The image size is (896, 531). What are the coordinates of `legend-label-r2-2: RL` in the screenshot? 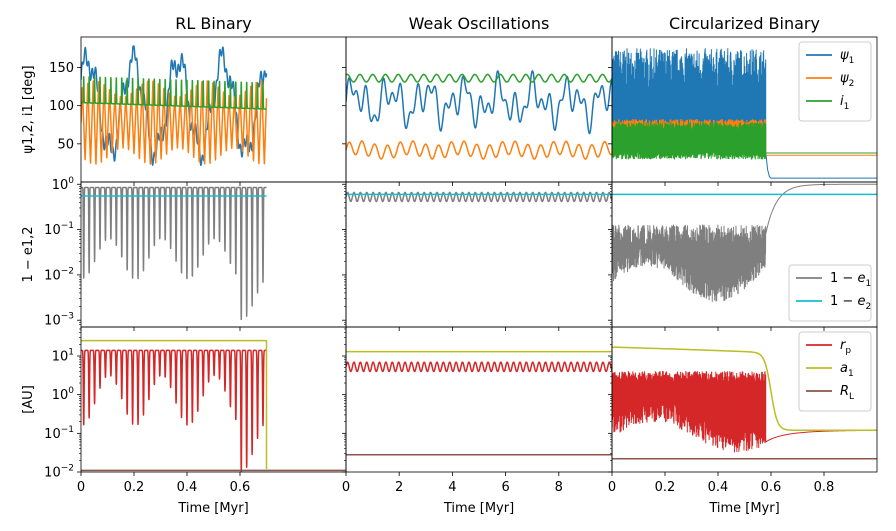 It's located at (847, 393).